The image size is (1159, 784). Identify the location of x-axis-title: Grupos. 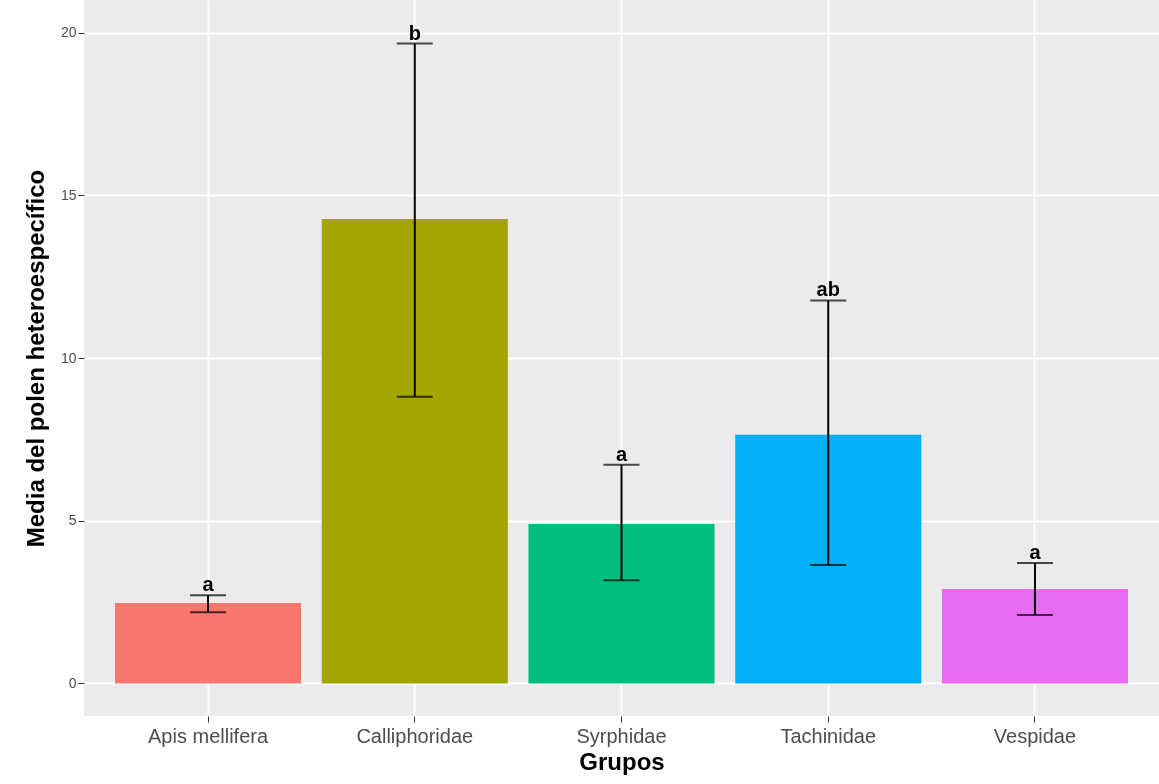
(622, 761).